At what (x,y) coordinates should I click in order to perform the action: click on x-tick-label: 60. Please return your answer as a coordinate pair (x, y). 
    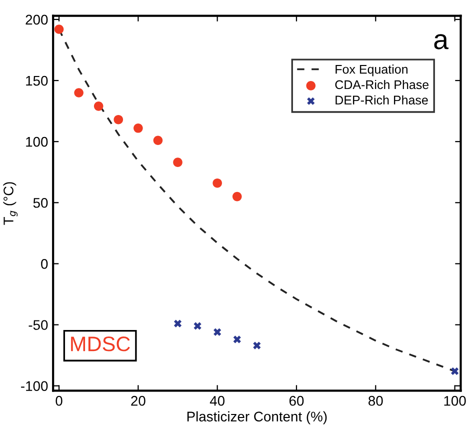
    Looking at the image, I should click on (296, 401).